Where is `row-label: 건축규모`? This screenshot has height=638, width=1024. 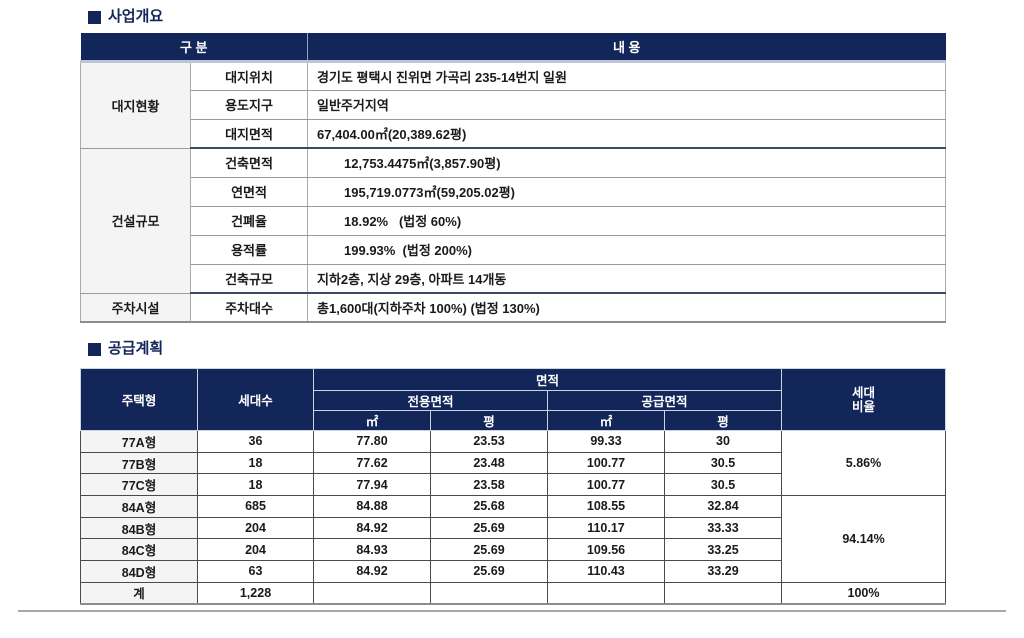
row-label: 건축규모 is located at coordinates (249, 278).